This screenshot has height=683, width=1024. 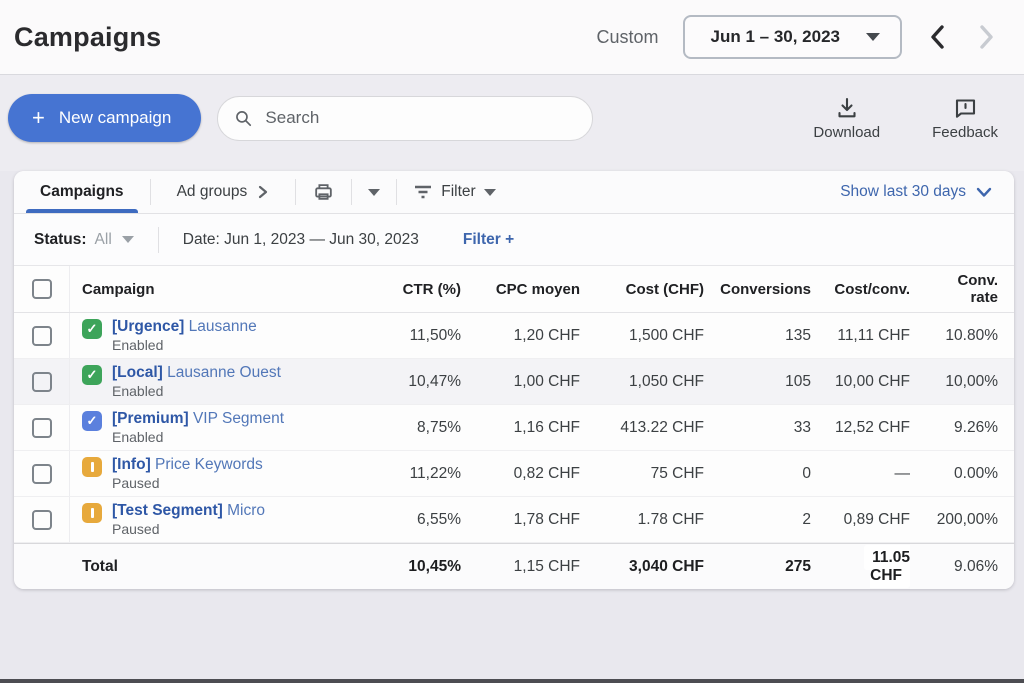 I want to click on status-value: All, so click(x=103, y=239).